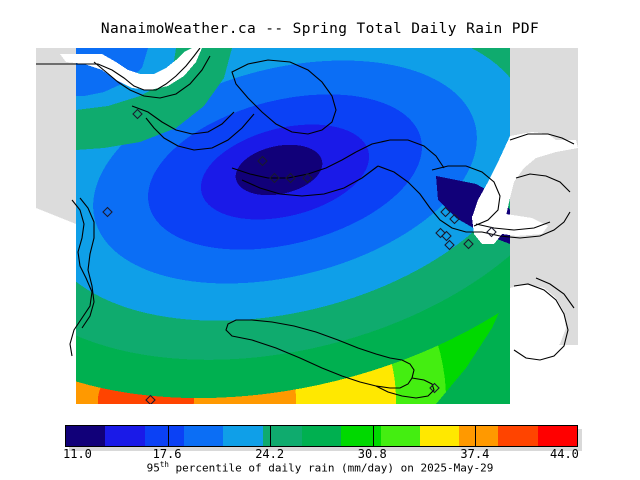 Image resolution: width=640 pixels, height=480 pixels. I want to click on colorbar-bands, so click(321, 436).